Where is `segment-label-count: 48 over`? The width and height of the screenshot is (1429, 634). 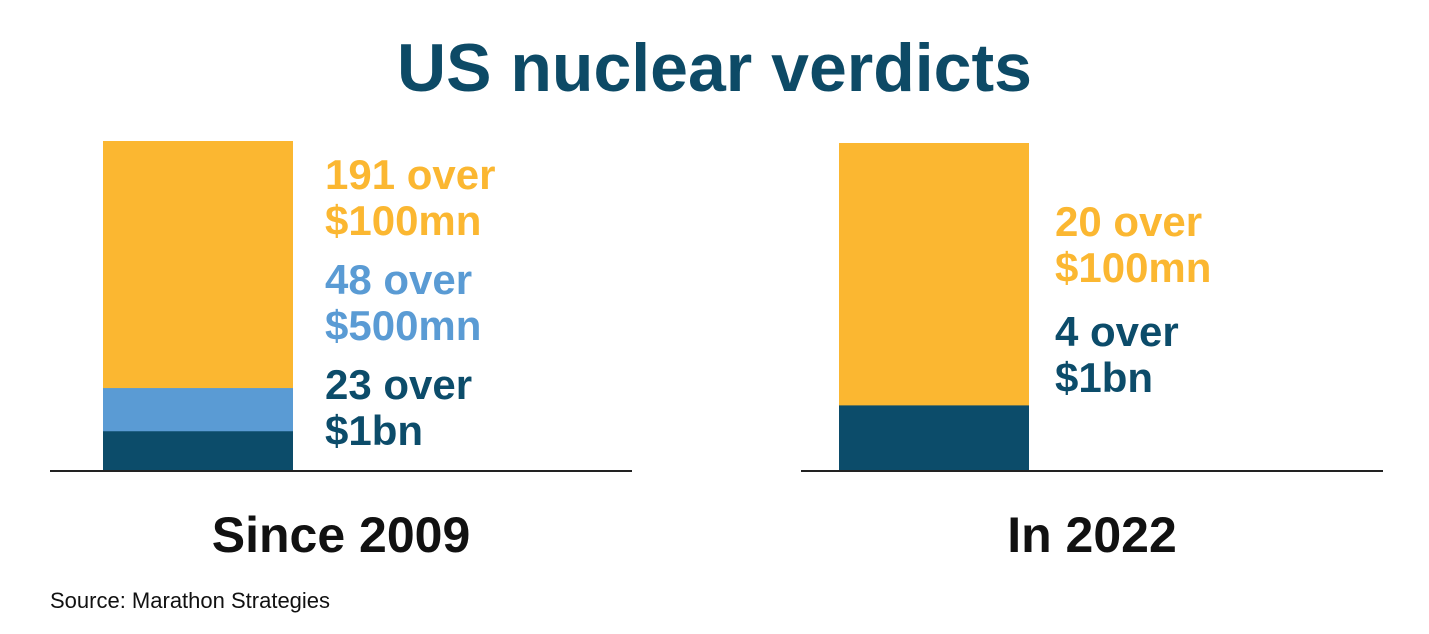
segment-label-count: 48 over is located at coordinates (399, 279).